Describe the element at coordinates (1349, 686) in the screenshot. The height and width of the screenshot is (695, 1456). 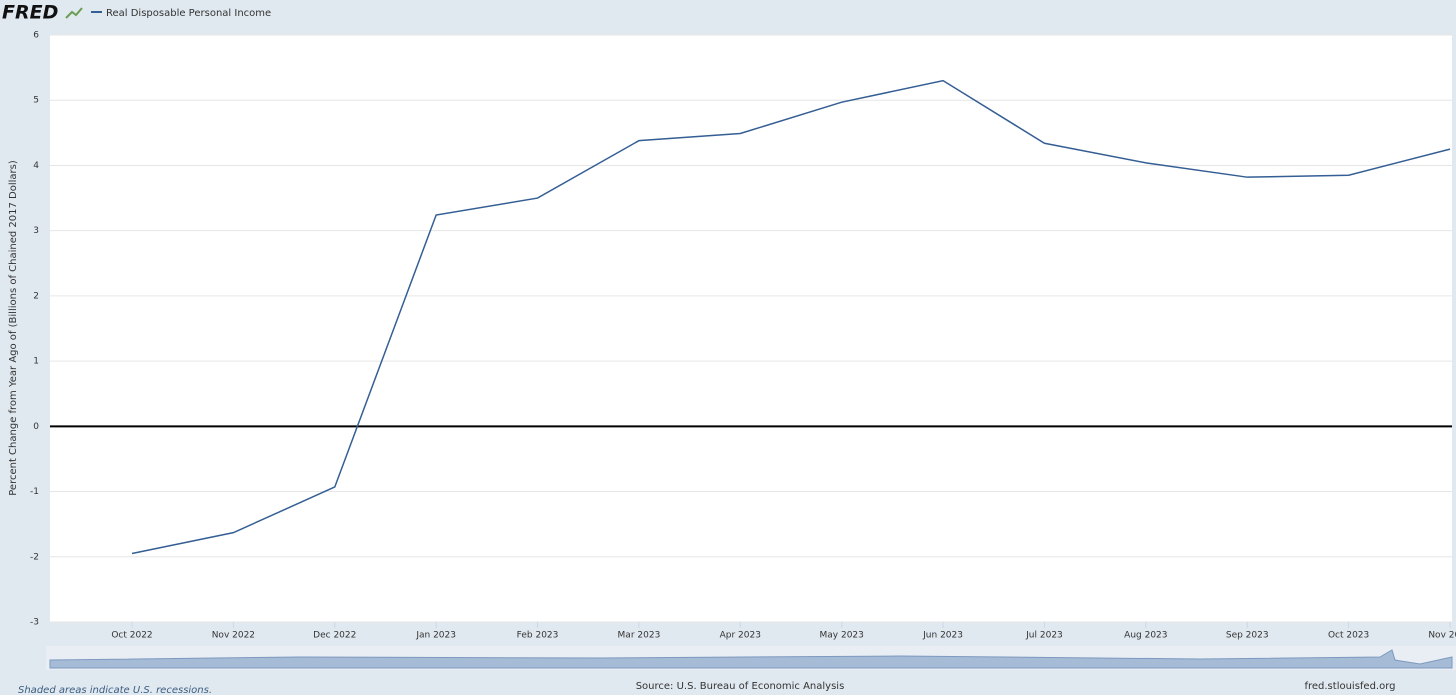
I see `site: fred.stlouisfed.org` at that location.